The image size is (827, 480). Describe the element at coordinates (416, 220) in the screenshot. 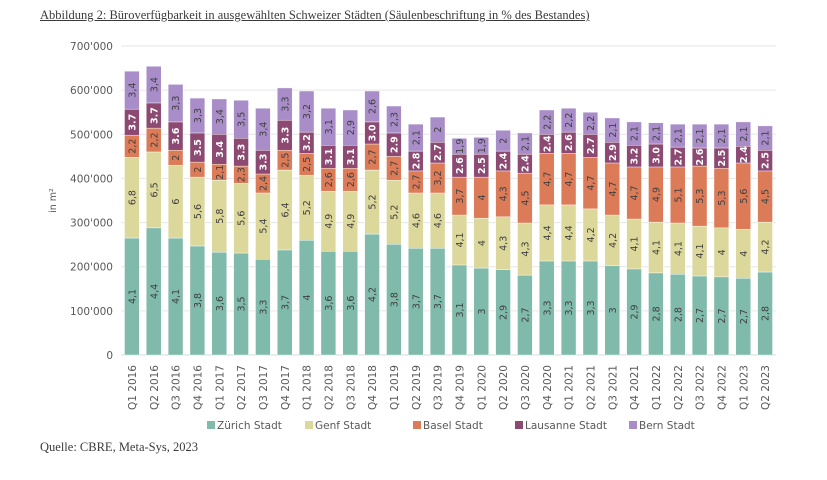

I see `data-label: 4,6` at that location.